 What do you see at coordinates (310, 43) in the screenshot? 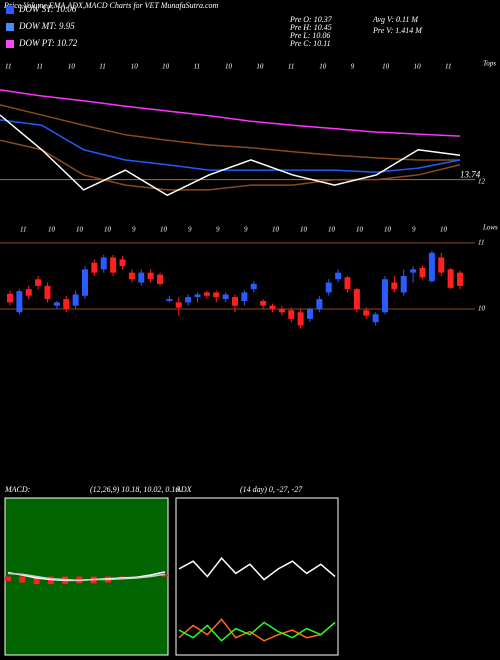
I see `stat: Pre C: 10.11` at bounding box center [310, 43].